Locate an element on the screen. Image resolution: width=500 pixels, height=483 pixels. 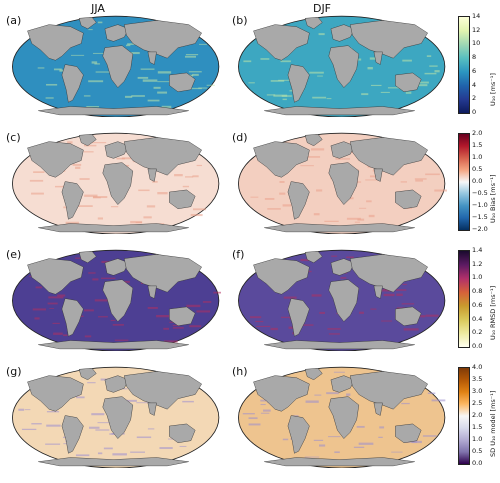
map-panel: (d) is located at coordinates (339, 181).